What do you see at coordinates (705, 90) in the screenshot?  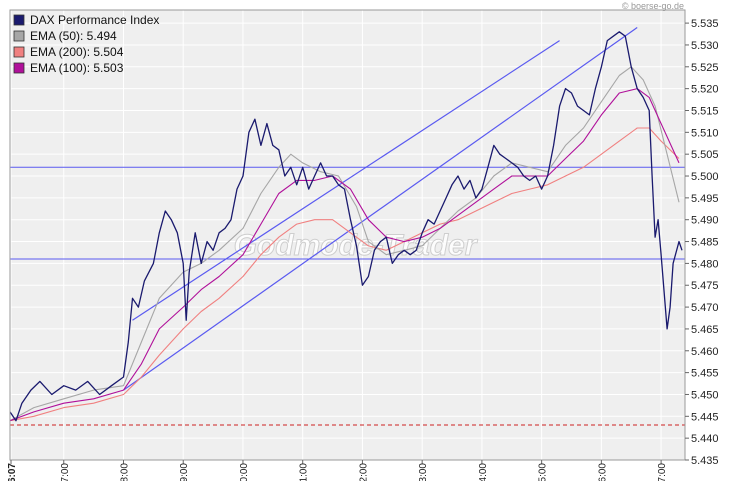 I see `y-tick-label: 5.520` at bounding box center [705, 90].